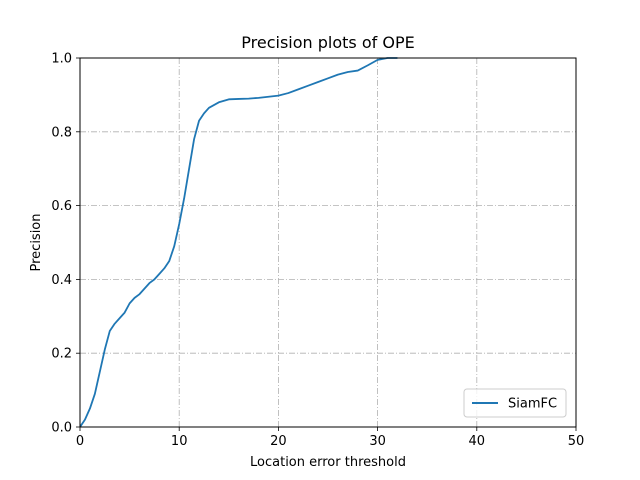 This screenshot has height=480, width=640. What do you see at coordinates (179, 441) in the screenshot?
I see `x-tick-label: 10` at bounding box center [179, 441].